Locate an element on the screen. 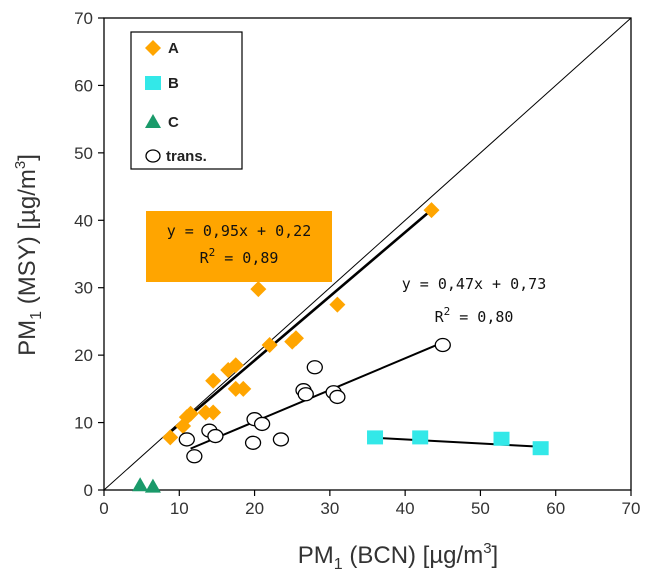  x-tick-label: 10 is located at coordinates (179, 508).